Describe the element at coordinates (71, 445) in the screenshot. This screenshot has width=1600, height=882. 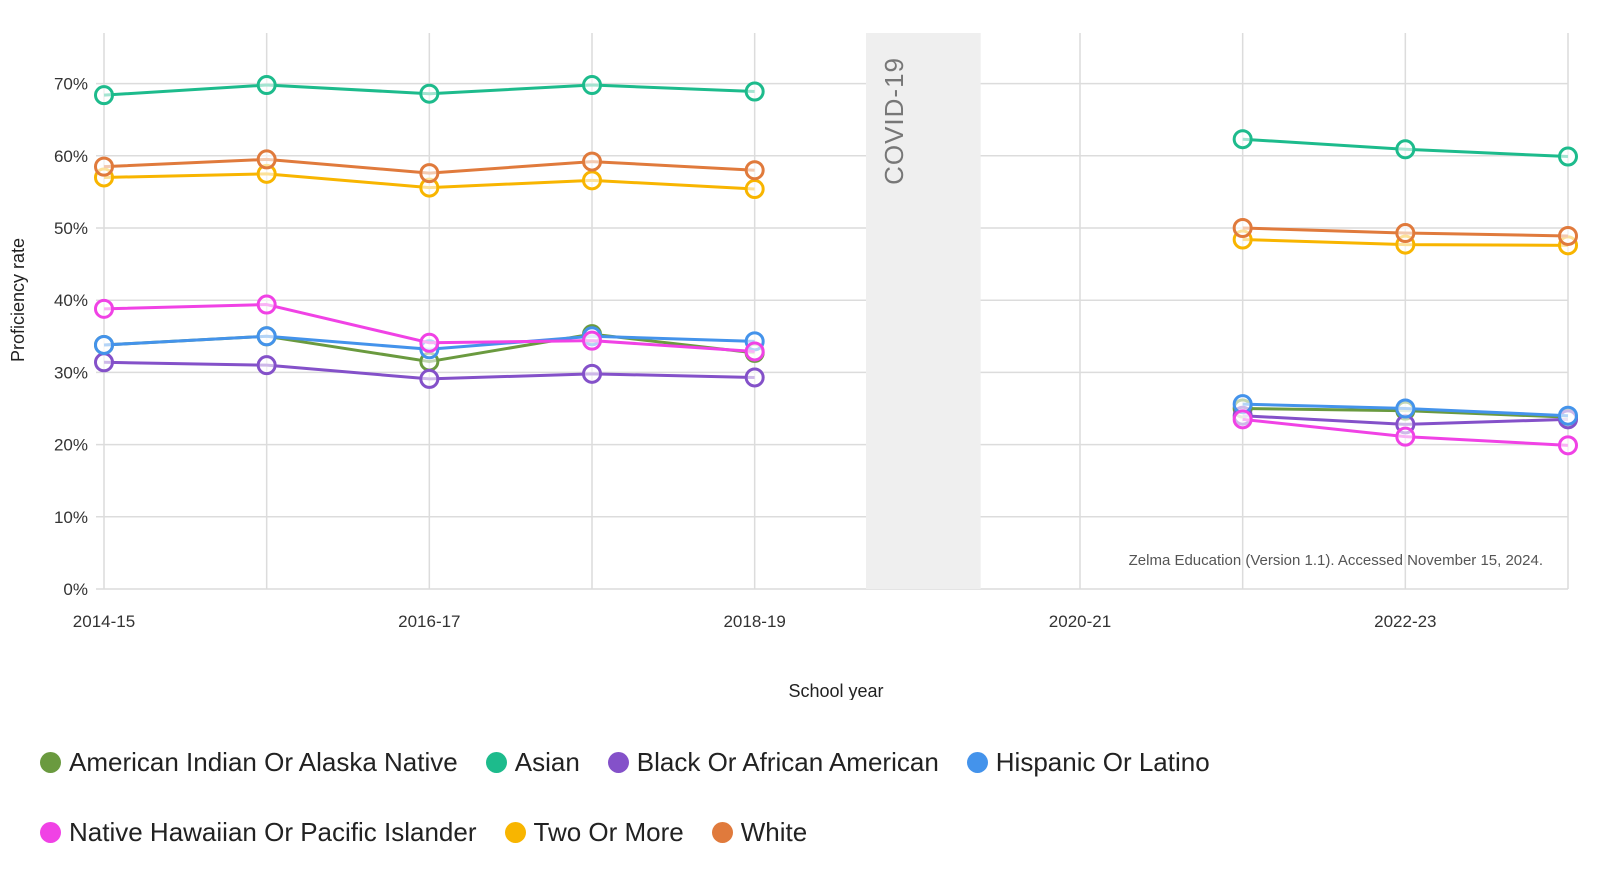
I see `y-tick-label: 20%` at that location.